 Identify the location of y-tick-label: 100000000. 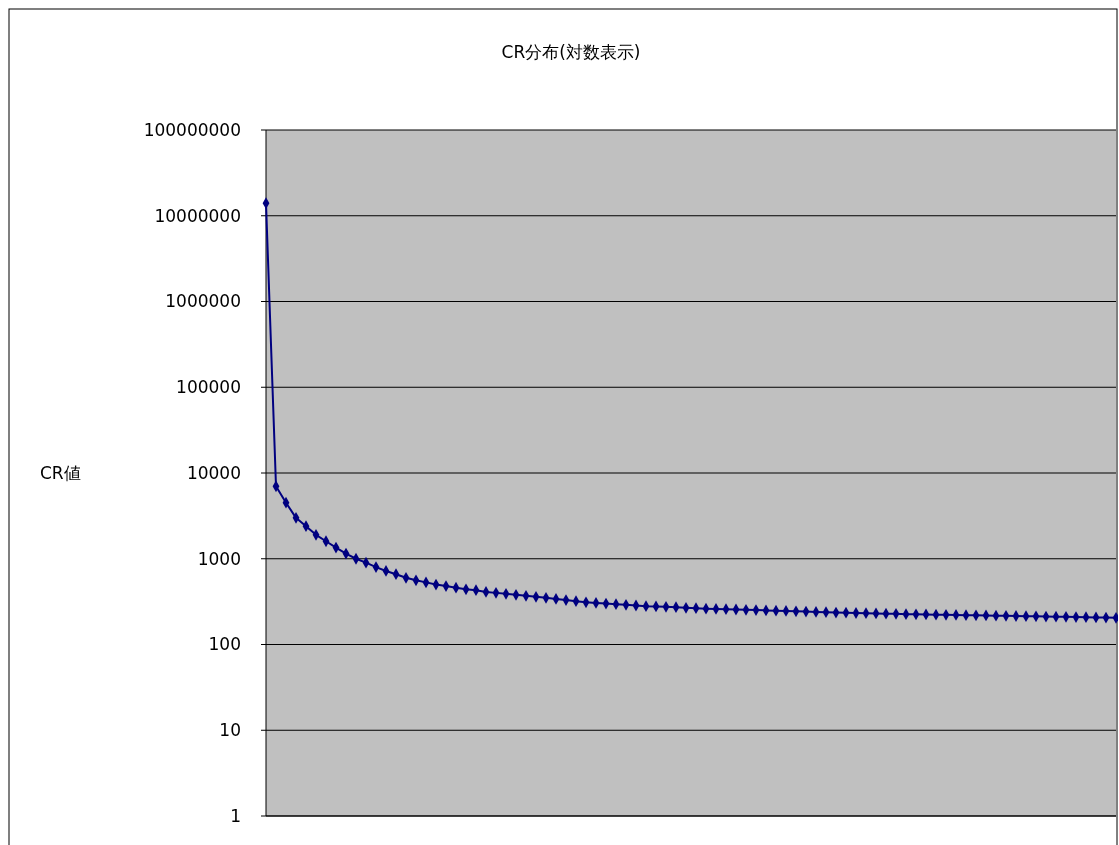
(192, 129).